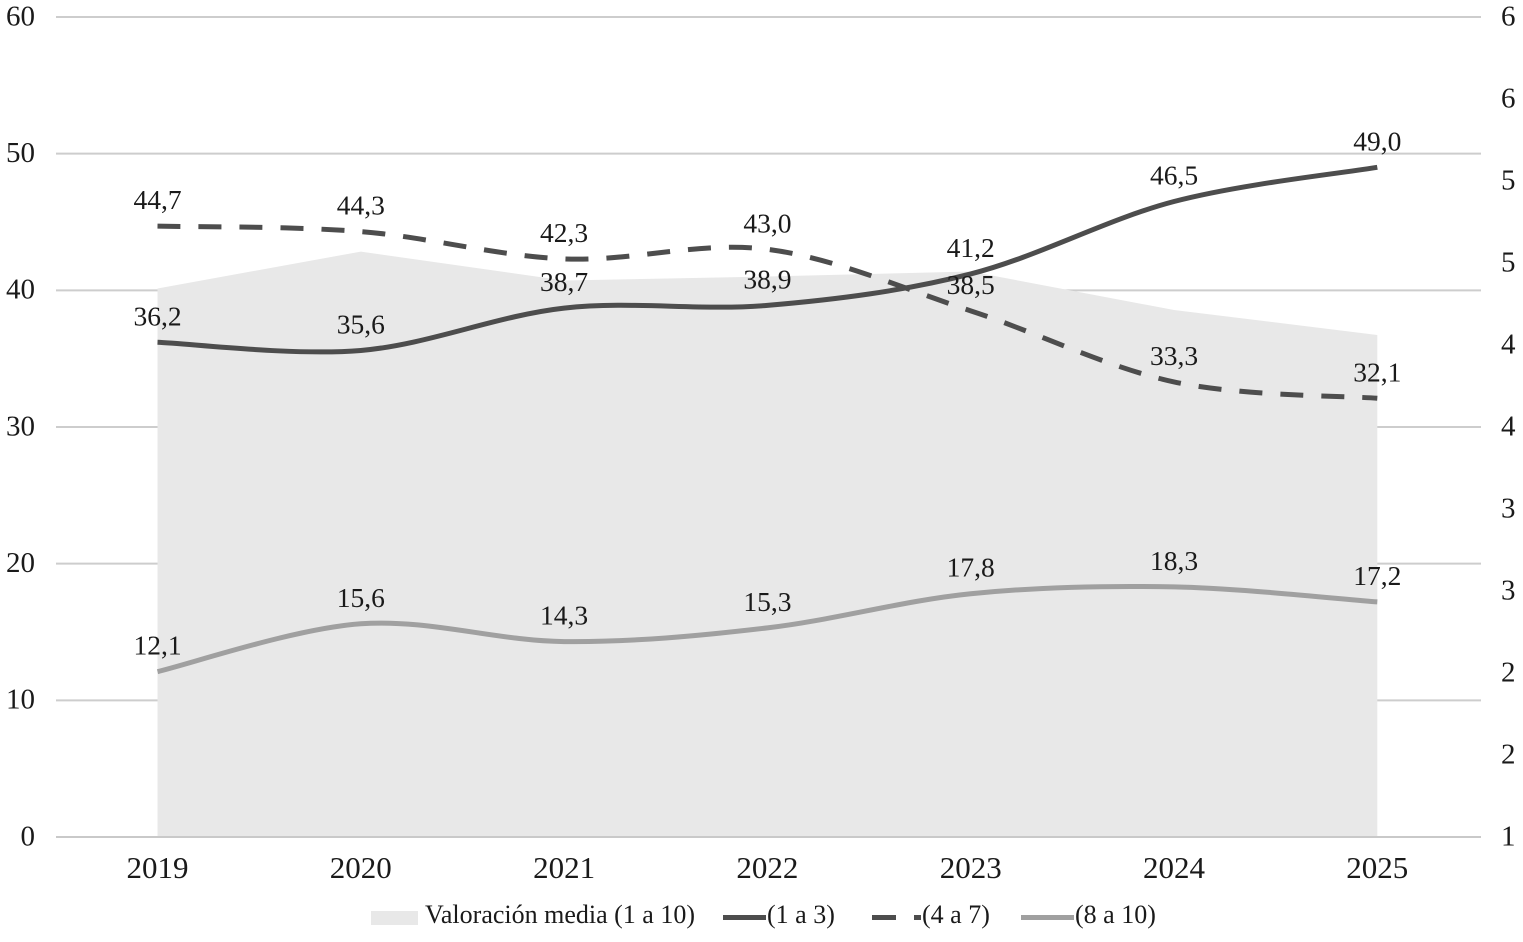  What do you see at coordinates (564, 615) in the screenshot?
I see `svg-text: 14,3` at bounding box center [564, 615].